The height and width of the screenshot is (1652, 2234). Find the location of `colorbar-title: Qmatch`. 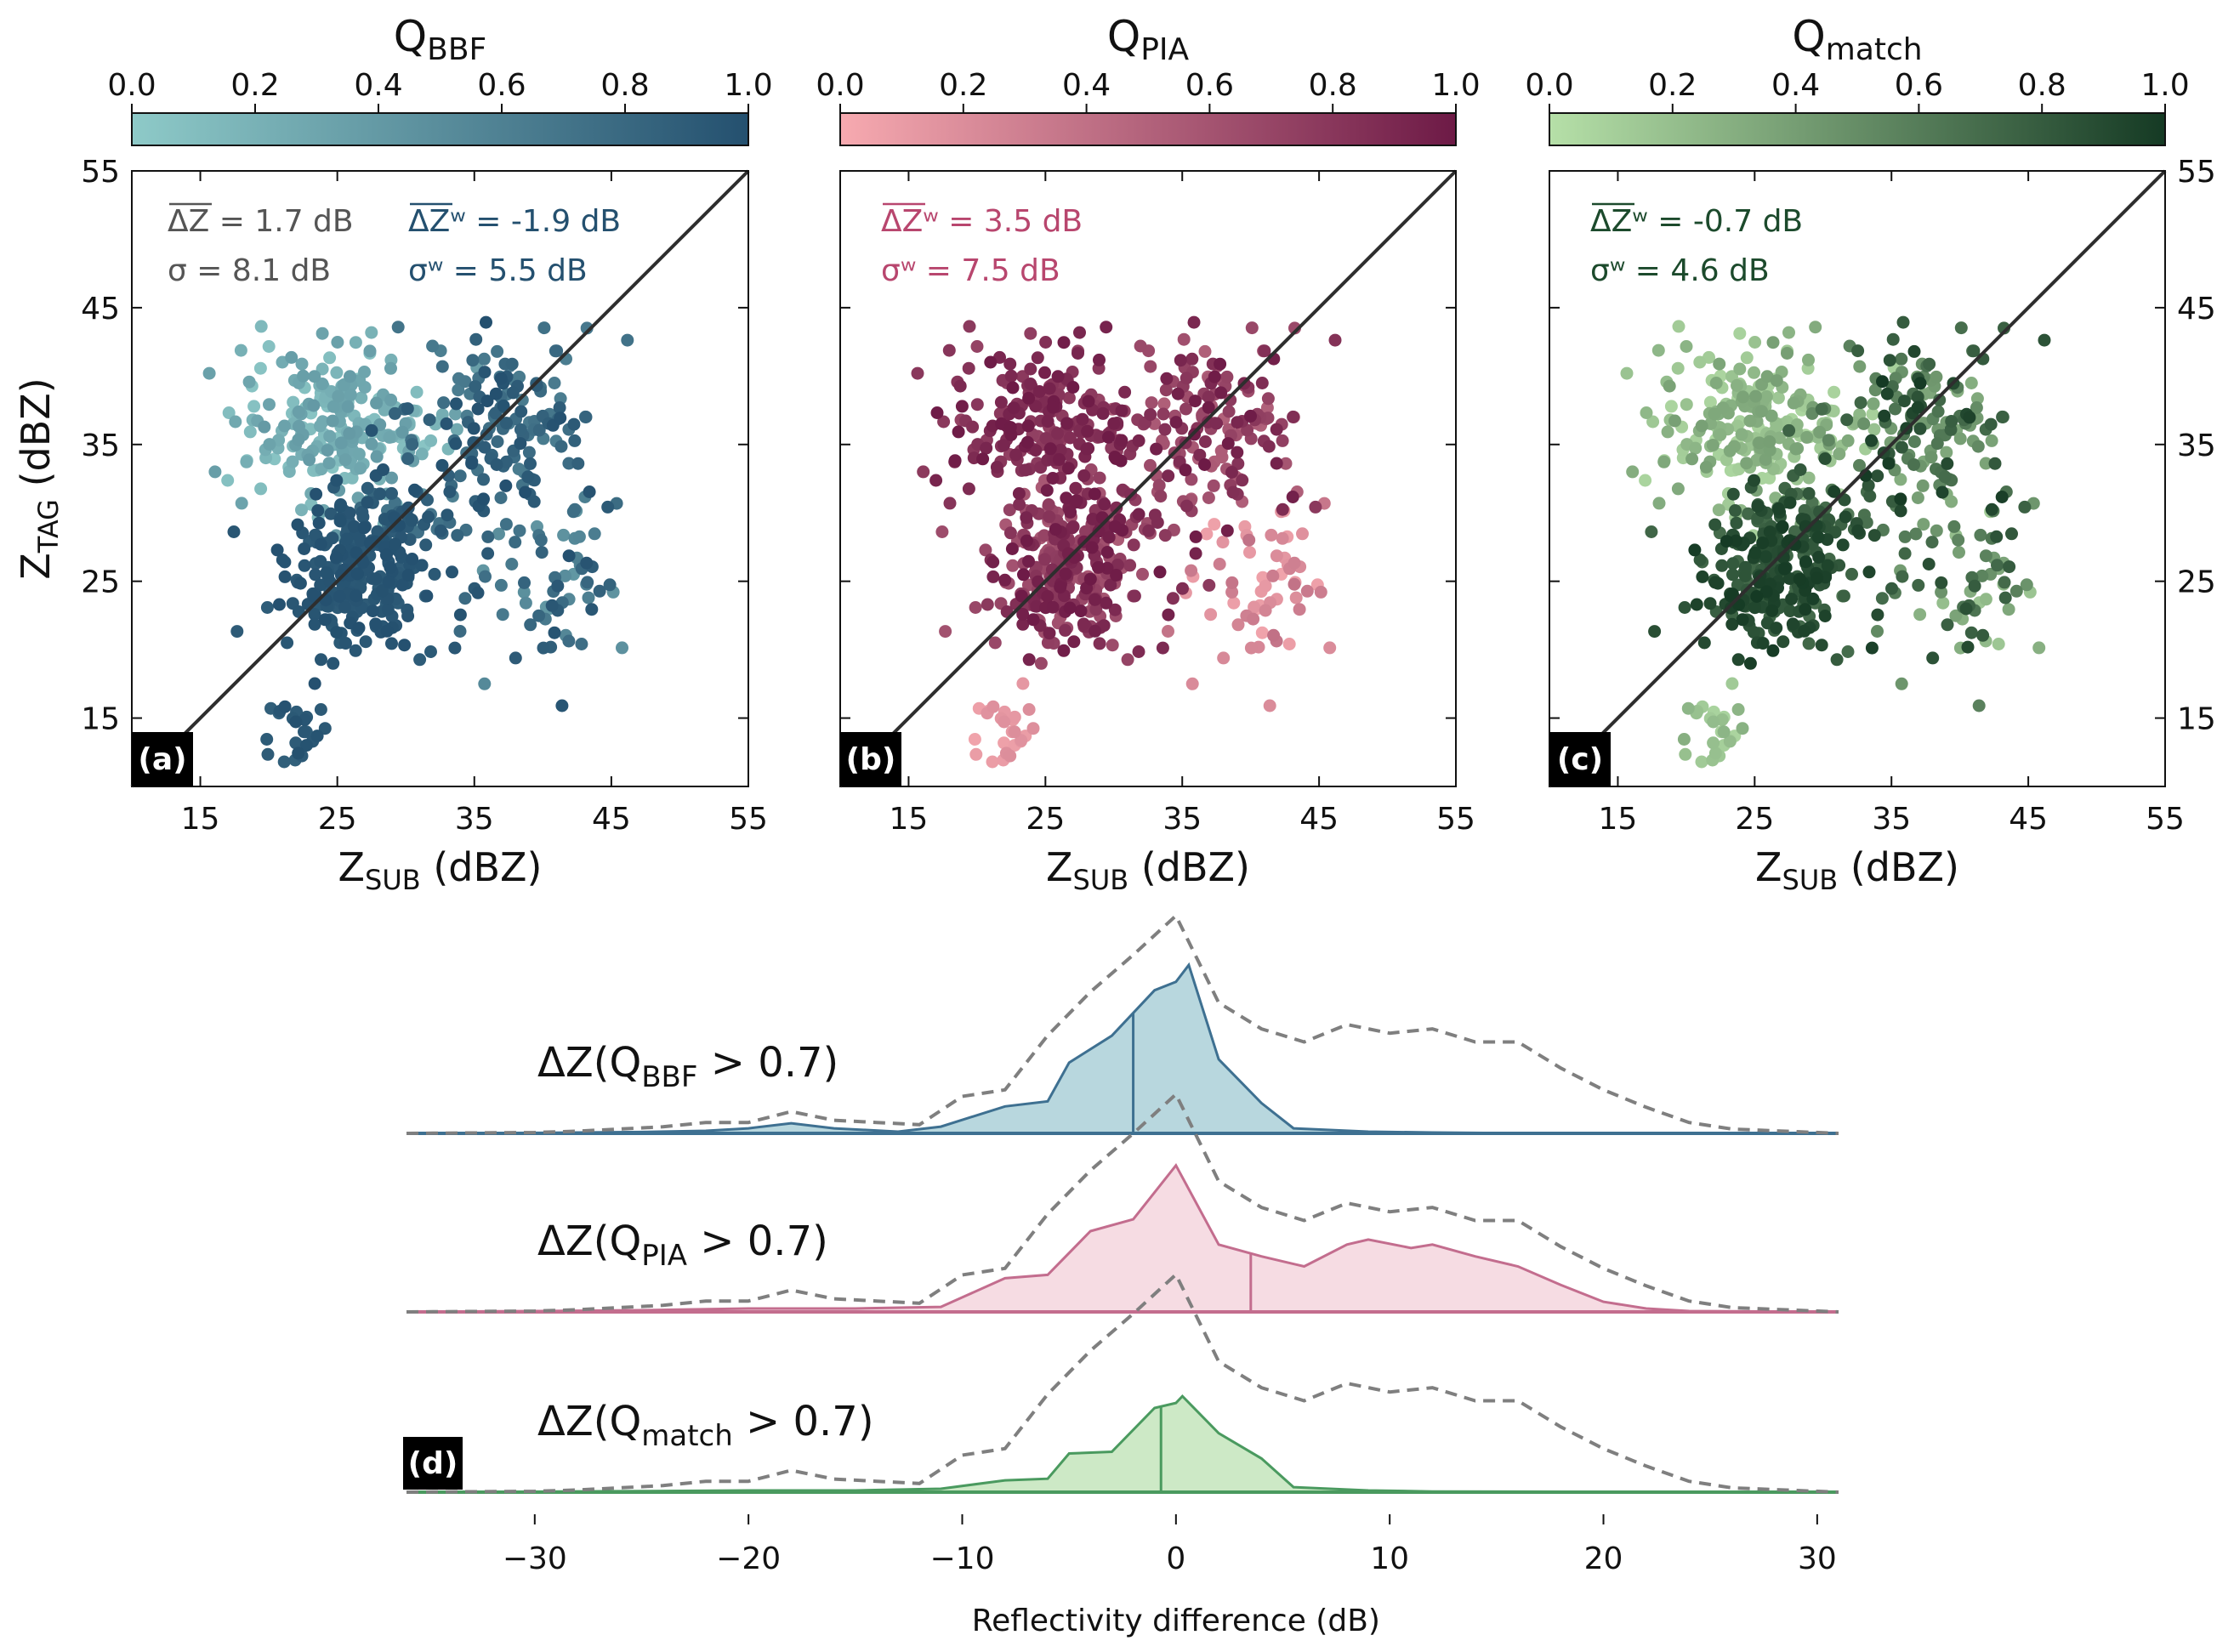

colorbar-title: Qmatch is located at coordinates (1857, 39).